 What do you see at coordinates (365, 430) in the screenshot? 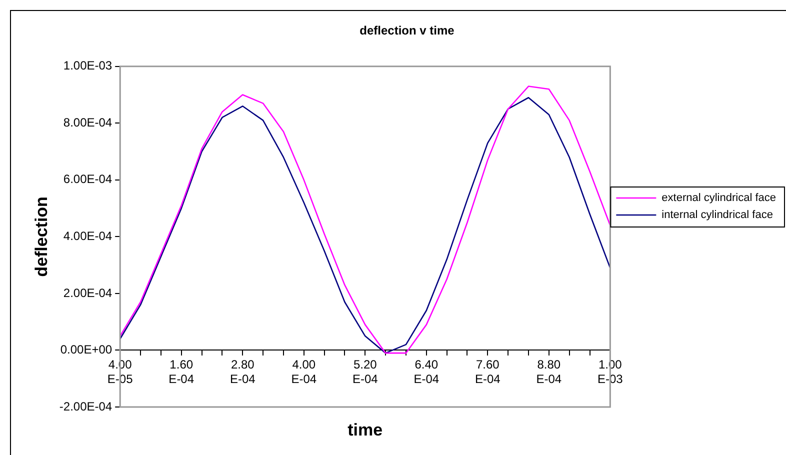
I see `x-axis-title: time` at bounding box center [365, 430].